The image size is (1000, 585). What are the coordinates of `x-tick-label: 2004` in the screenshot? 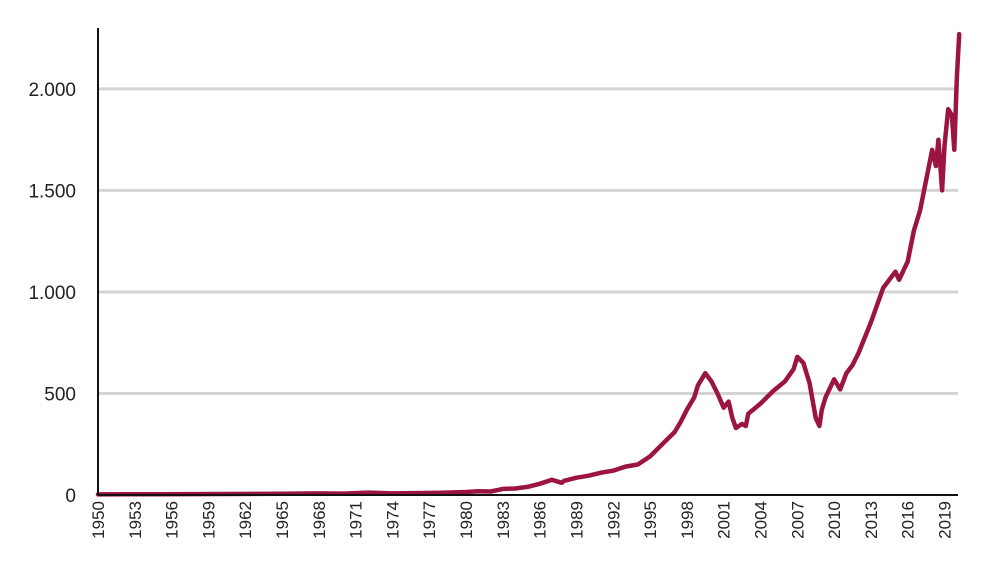 It's located at (760, 520).